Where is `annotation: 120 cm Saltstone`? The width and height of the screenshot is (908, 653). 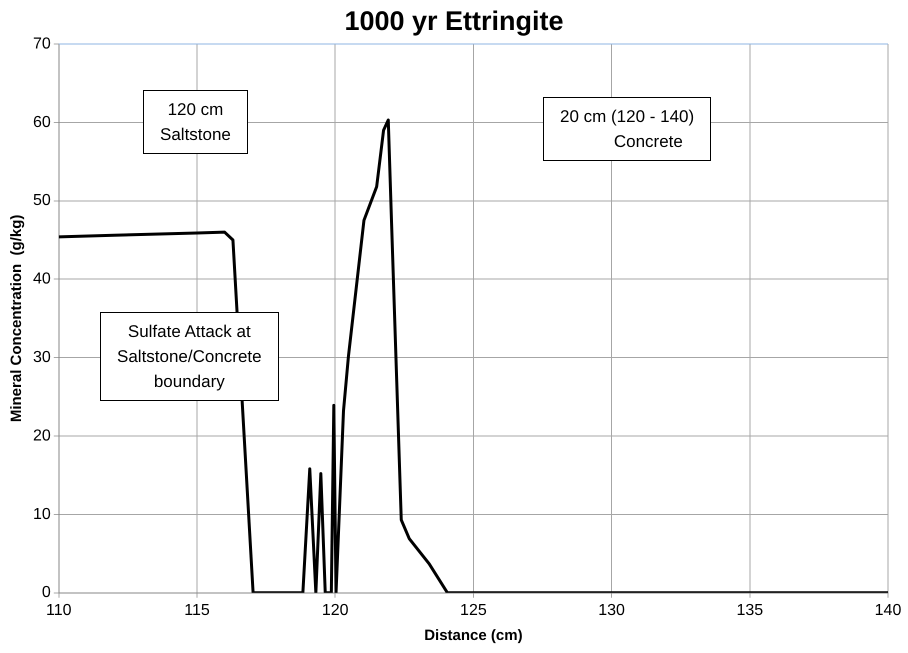
annotation: 120 cm Saltstone is located at coordinates (195, 122).